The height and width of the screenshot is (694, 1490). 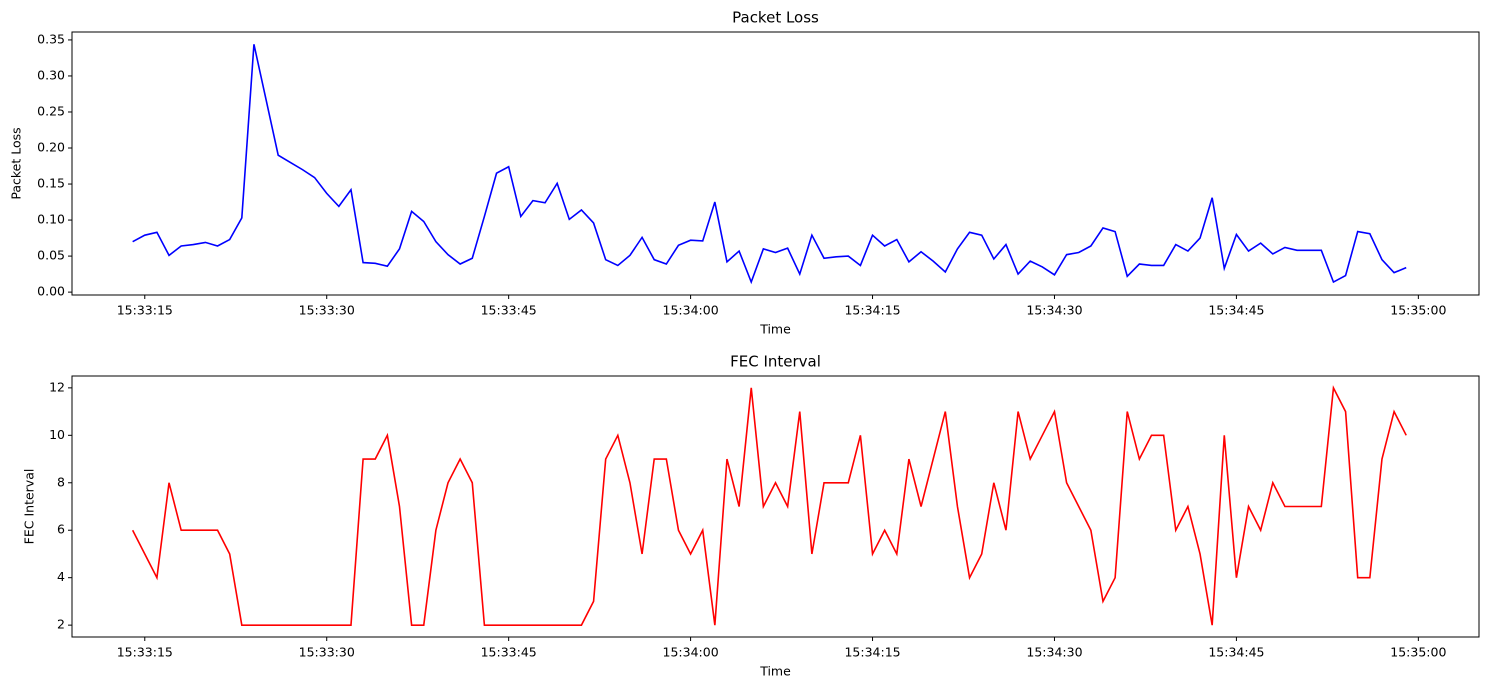 What do you see at coordinates (61, 481) in the screenshot?
I see `y-tick-label: 8` at bounding box center [61, 481].